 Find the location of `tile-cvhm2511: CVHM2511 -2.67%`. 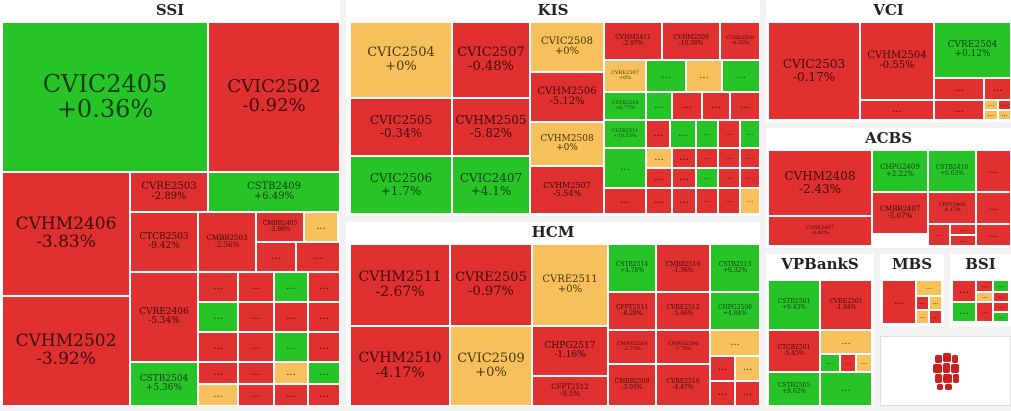

tile-cvhm2511: CVHM2511 -2.67% is located at coordinates (400, 285).